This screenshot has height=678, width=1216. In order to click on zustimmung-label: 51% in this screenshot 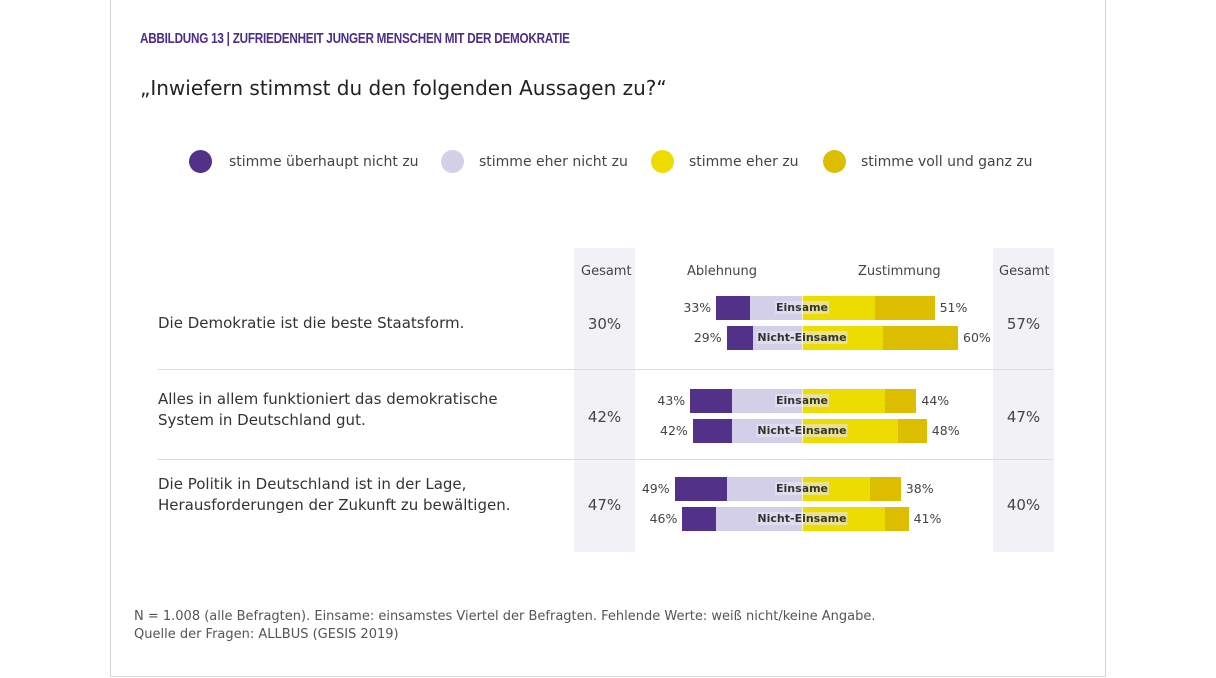, I will do `click(953, 307)`.